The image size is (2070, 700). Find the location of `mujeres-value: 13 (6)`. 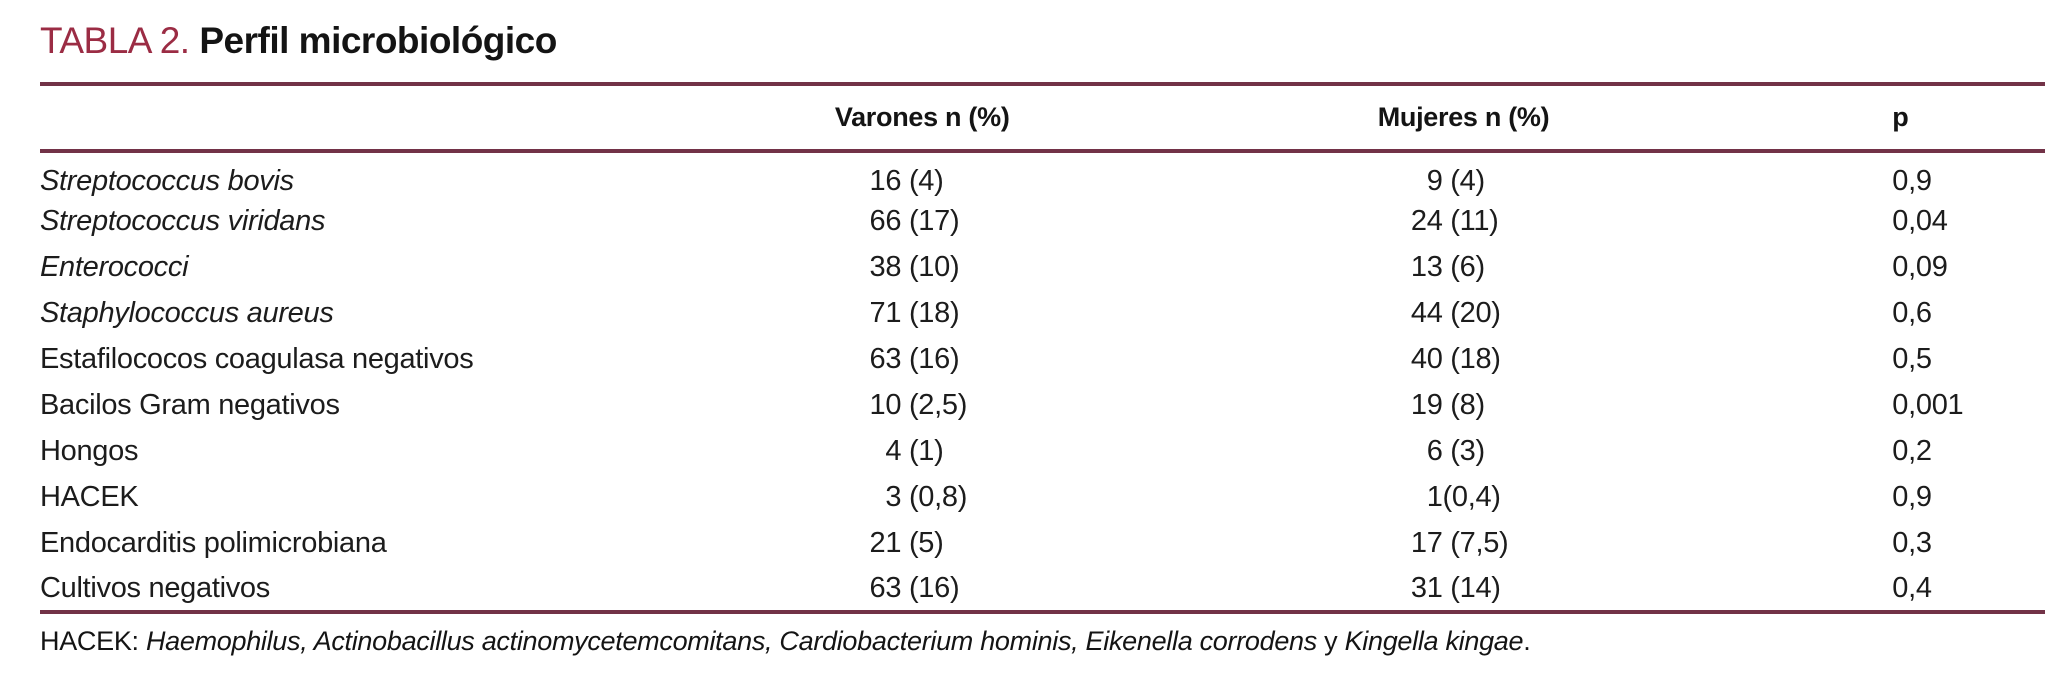

mujeres-value: 13 (6) is located at coordinates (1464, 267).